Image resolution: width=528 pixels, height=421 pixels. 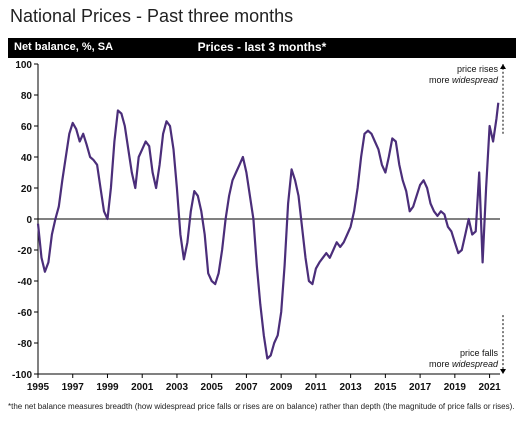 I want to click on y-tick-label: 0, so click(x=29, y=220).